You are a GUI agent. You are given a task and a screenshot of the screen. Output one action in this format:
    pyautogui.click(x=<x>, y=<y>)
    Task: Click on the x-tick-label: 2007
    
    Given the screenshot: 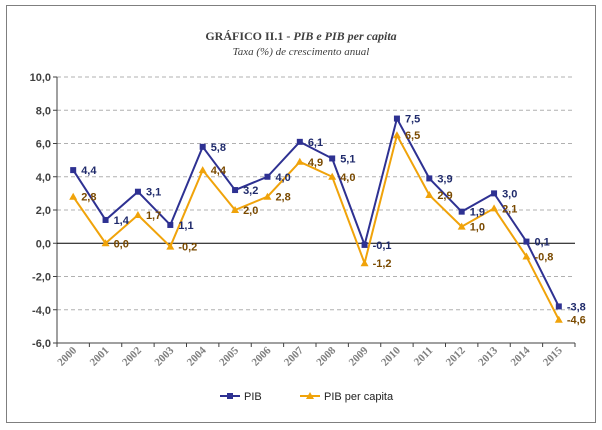 What is the action you would take?
    pyautogui.click(x=294, y=356)
    